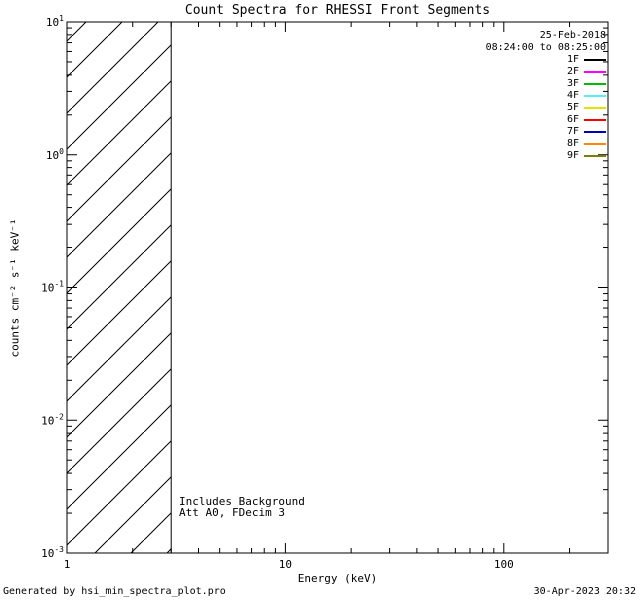 This screenshot has width=640, height=600. I want to click on legend-entry: 7F, so click(586, 132).